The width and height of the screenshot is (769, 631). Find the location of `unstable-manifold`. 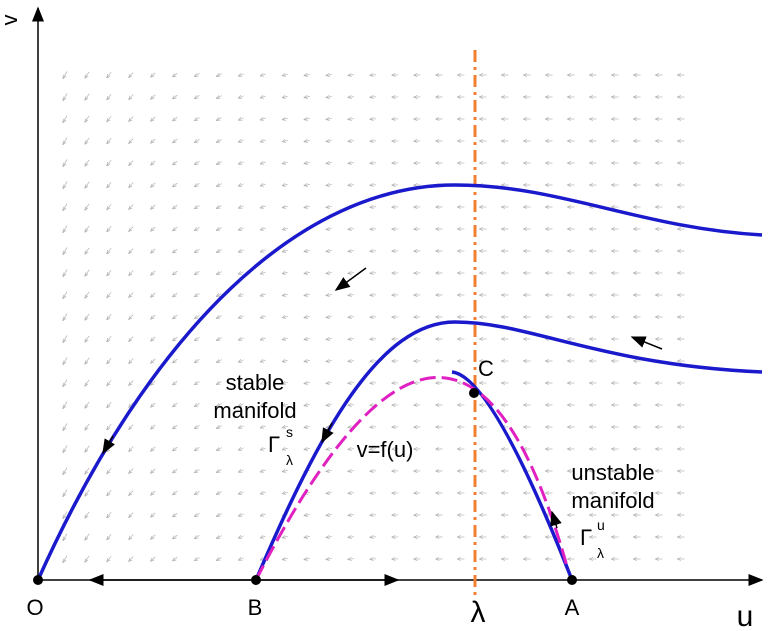

unstable-manifold is located at coordinates (512, 475).